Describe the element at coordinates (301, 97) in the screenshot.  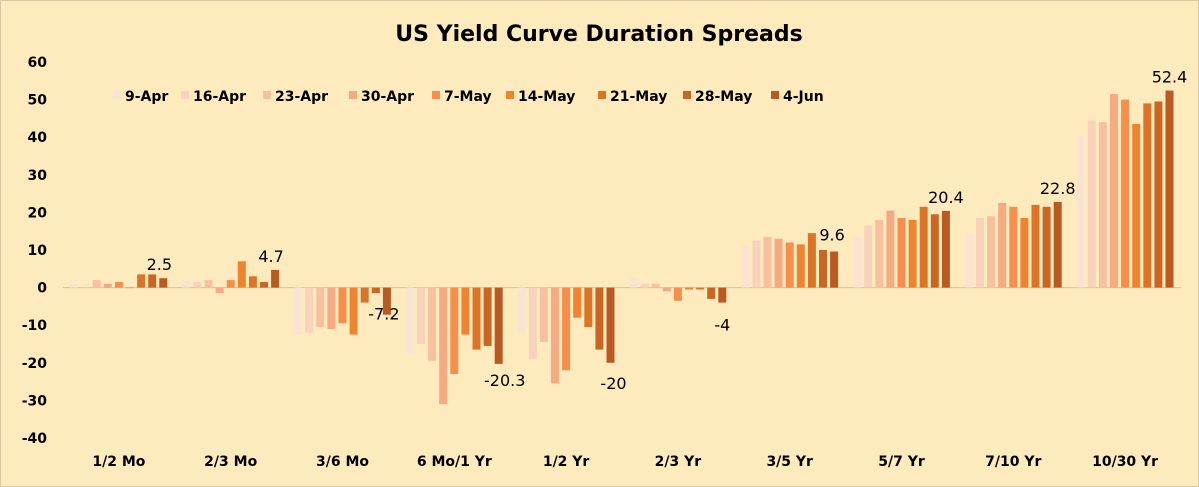
I see `legend-label: 23-Apr` at that location.